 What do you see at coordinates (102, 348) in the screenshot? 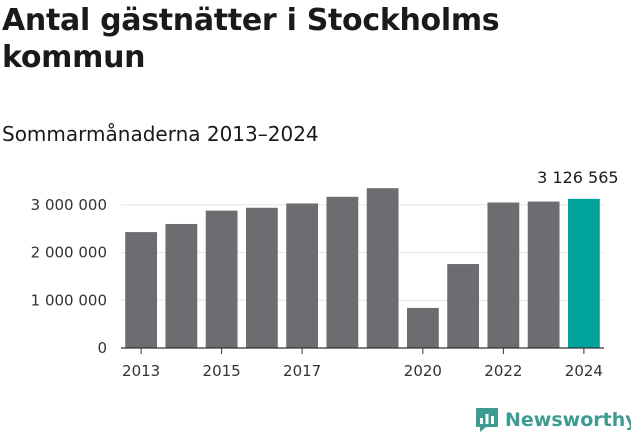
I see `y-tick-label: 0` at bounding box center [102, 348].